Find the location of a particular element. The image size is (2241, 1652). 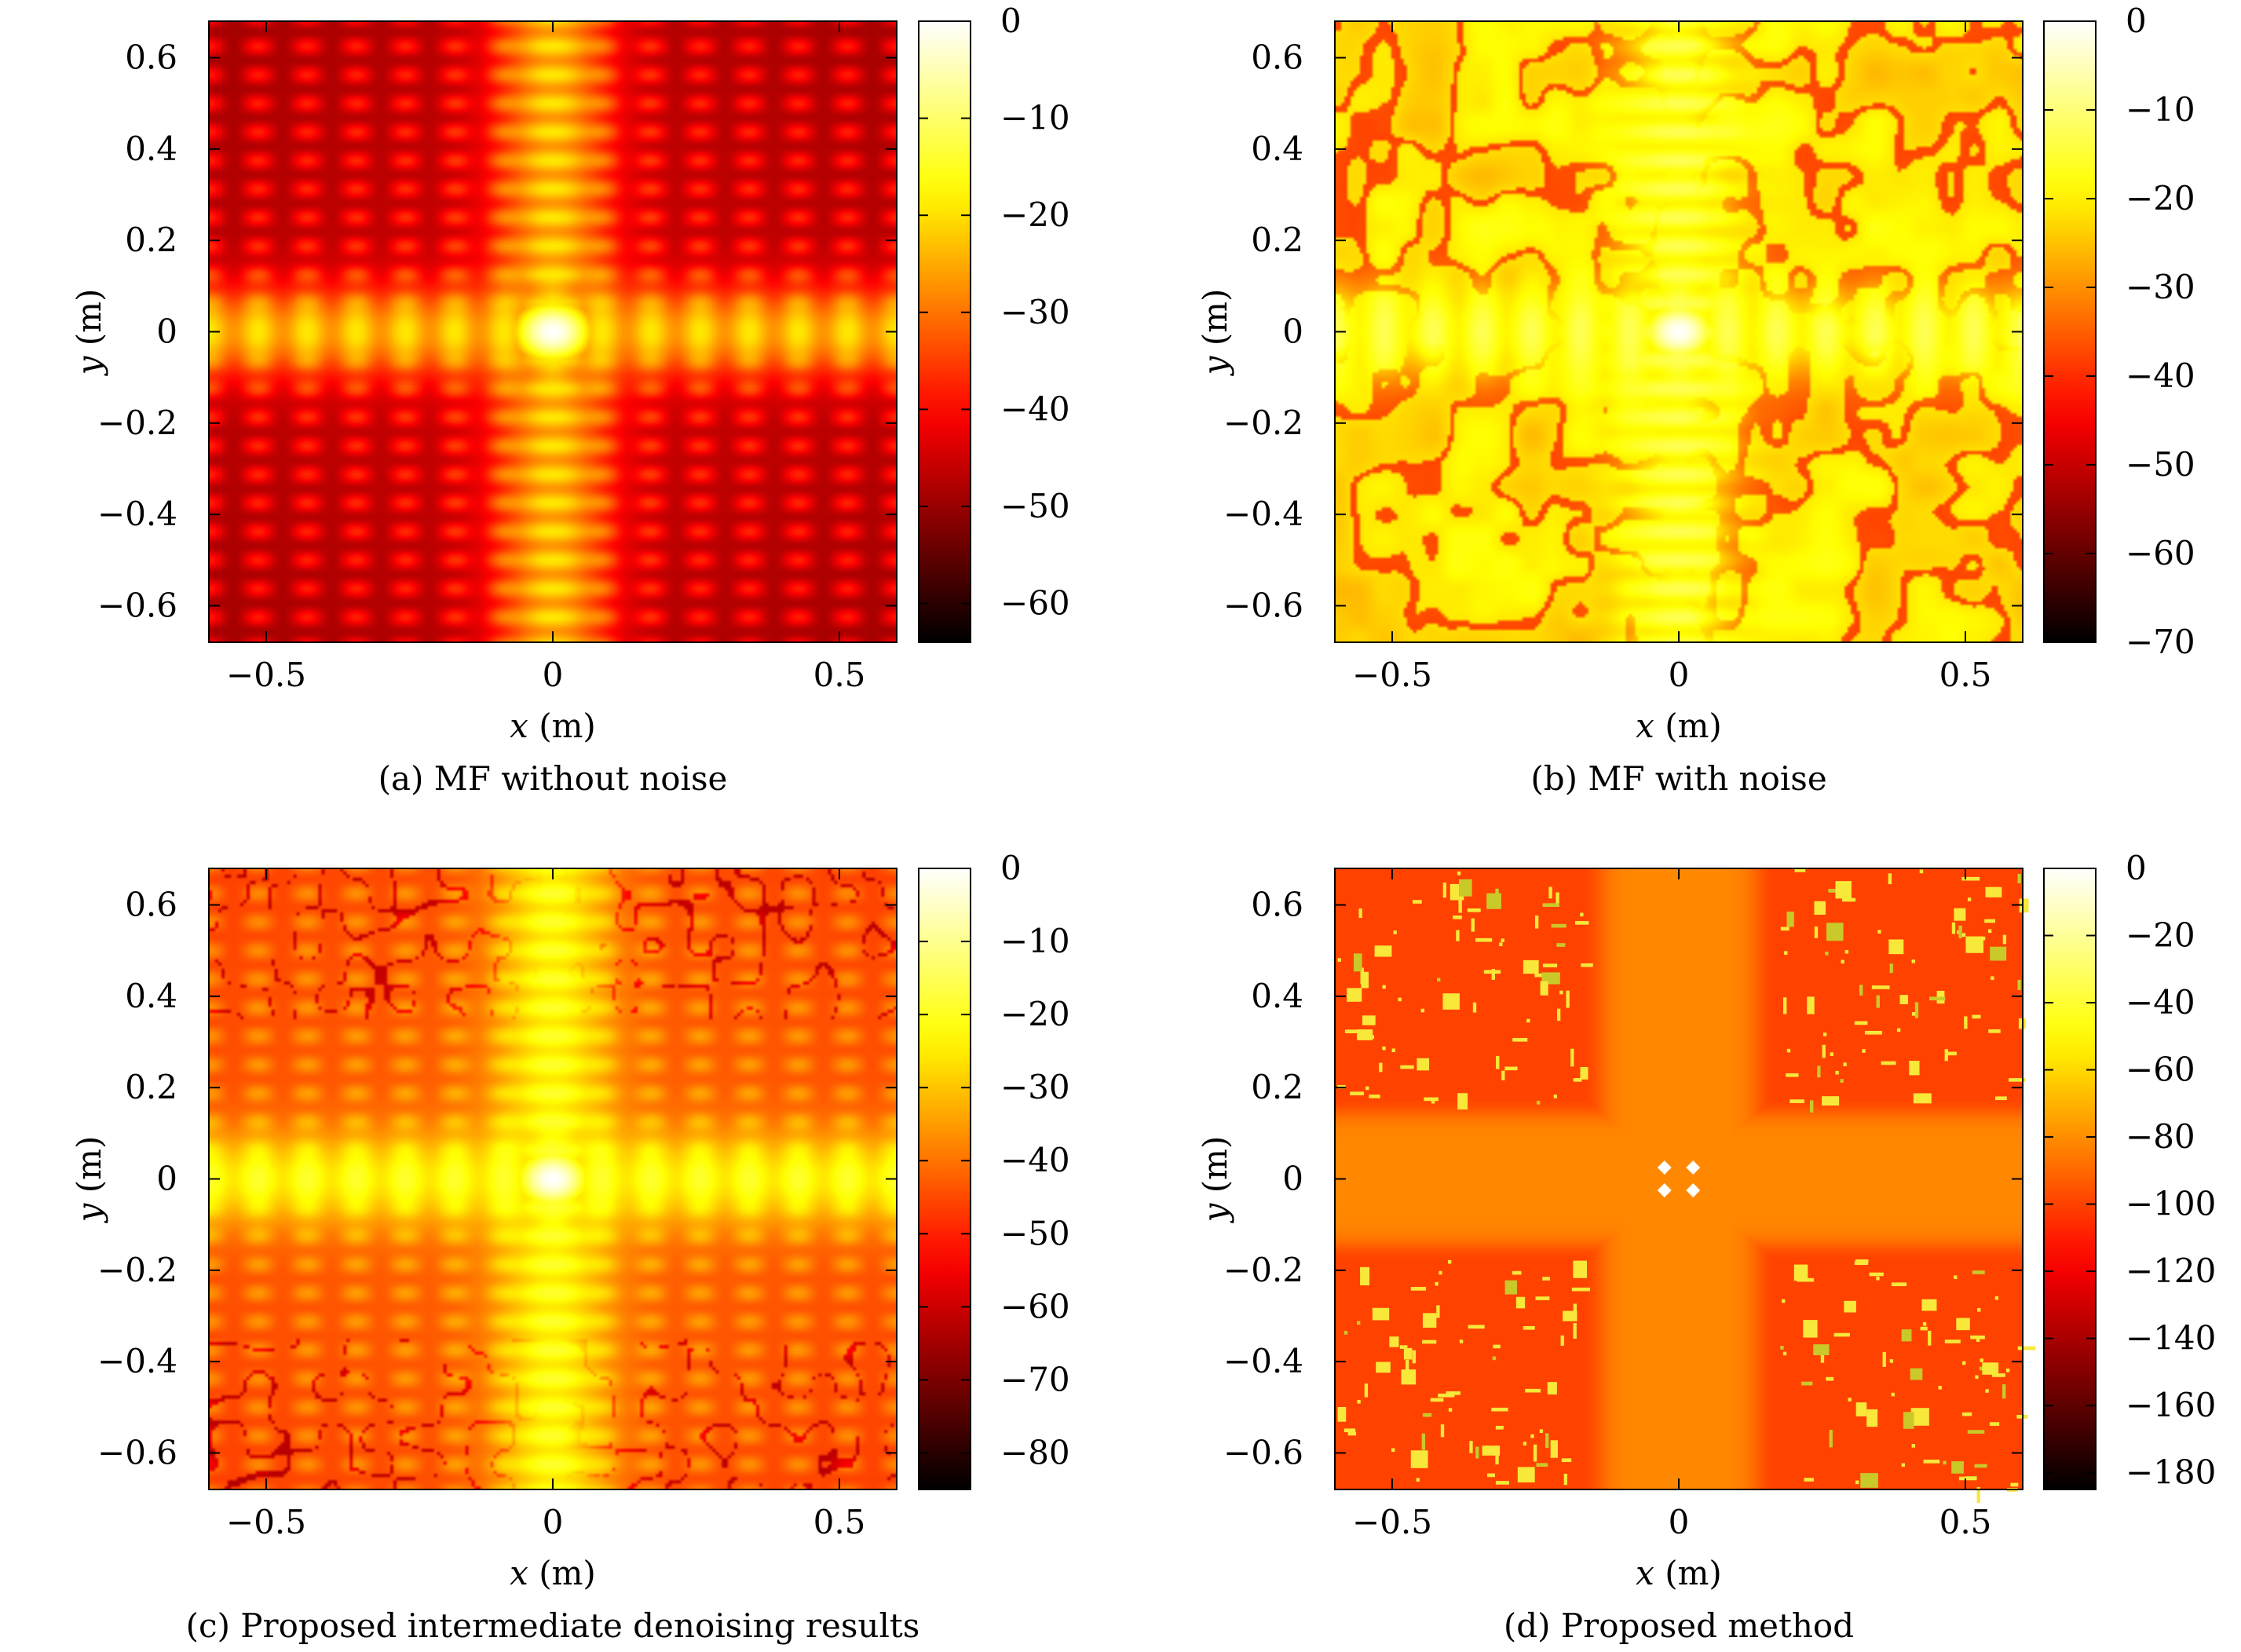

x-tick-label: −0.5 is located at coordinates (1392, 675).